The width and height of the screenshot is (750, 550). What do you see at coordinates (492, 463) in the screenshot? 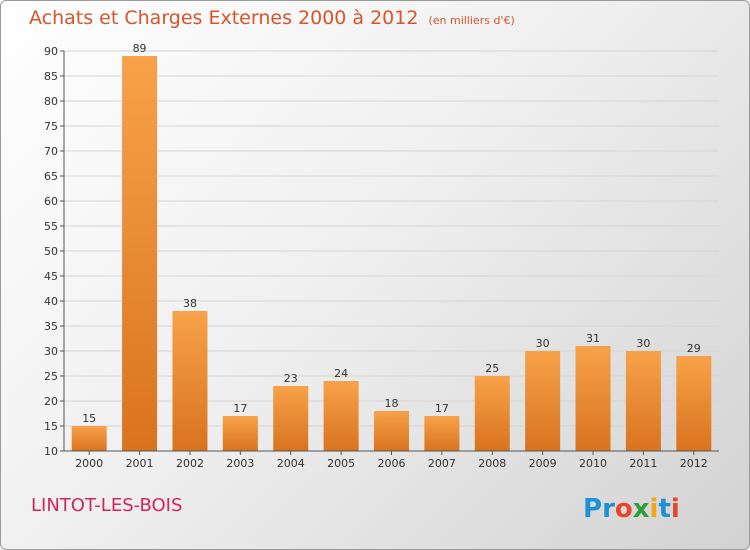
I see `x-tick-label-2008: 2008` at bounding box center [492, 463].